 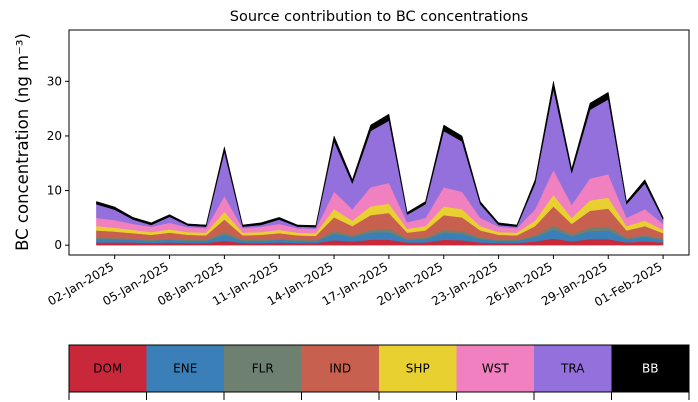 What do you see at coordinates (379, 17) in the screenshot?
I see `chart-title: Source contribution to BC concentrations` at bounding box center [379, 17].